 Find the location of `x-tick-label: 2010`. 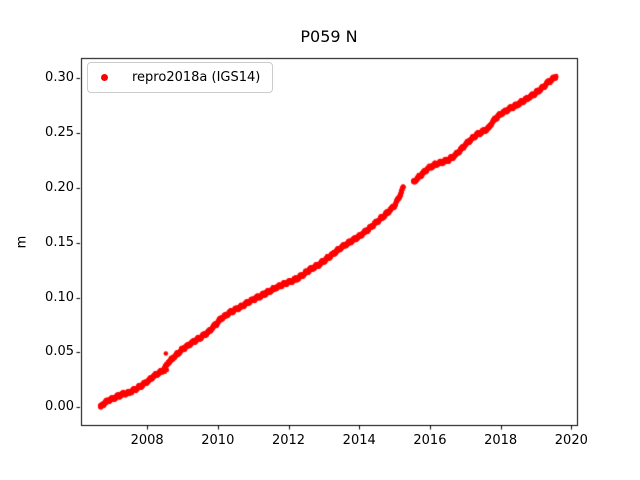

x-tick-label: 2010 is located at coordinates (218, 440).